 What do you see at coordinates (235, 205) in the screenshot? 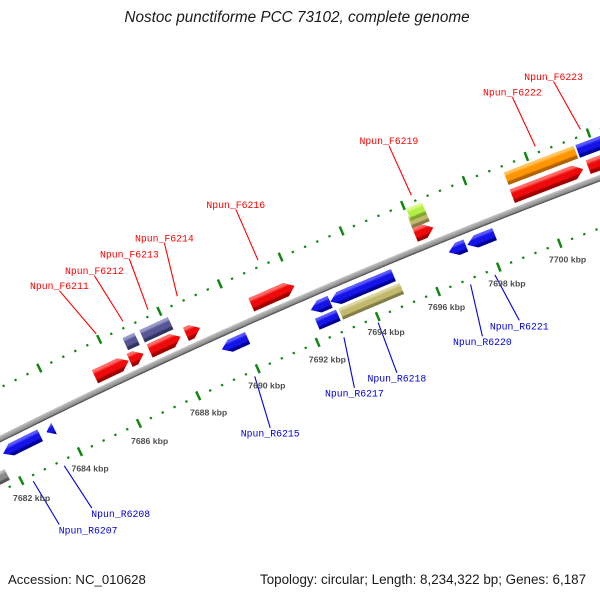
I see `svg-text: Npun_F6216` at bounding box center [235, 205].